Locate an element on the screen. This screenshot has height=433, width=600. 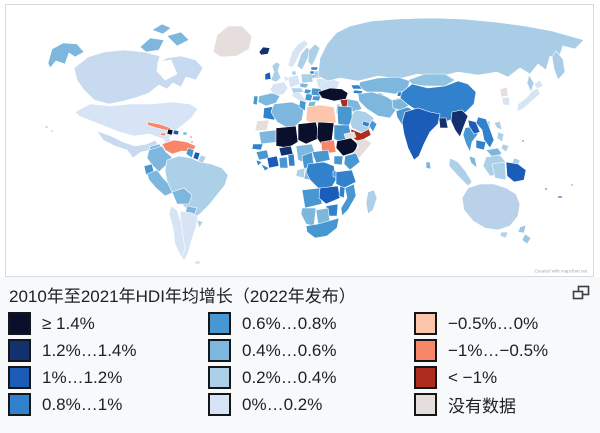
region-iran is located at coordinates (377, 105).